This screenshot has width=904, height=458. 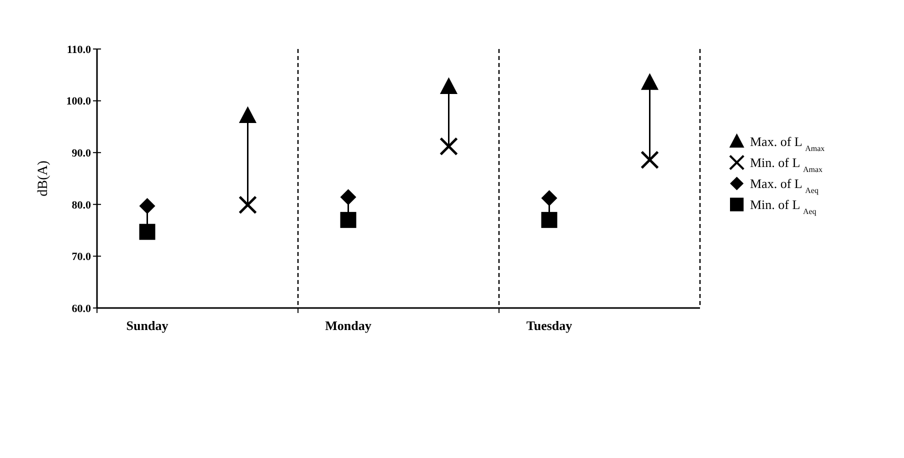 What do you see at coordinates (783, 206) in the screenshot?
I see `legend-label: Min. of L $_{Aeq}$` at bounding box center [783, 206].